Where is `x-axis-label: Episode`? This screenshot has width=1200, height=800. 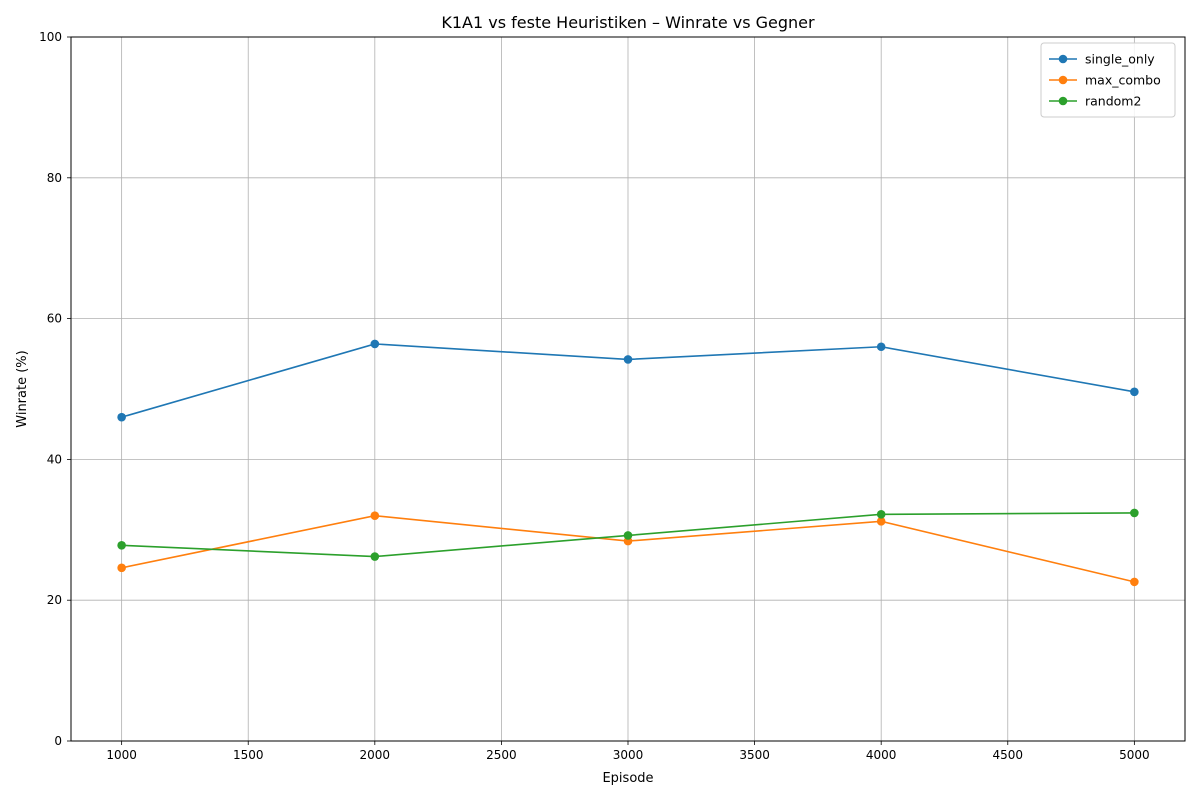 x-axis-label: Episode is located at coordinates (627, 778).